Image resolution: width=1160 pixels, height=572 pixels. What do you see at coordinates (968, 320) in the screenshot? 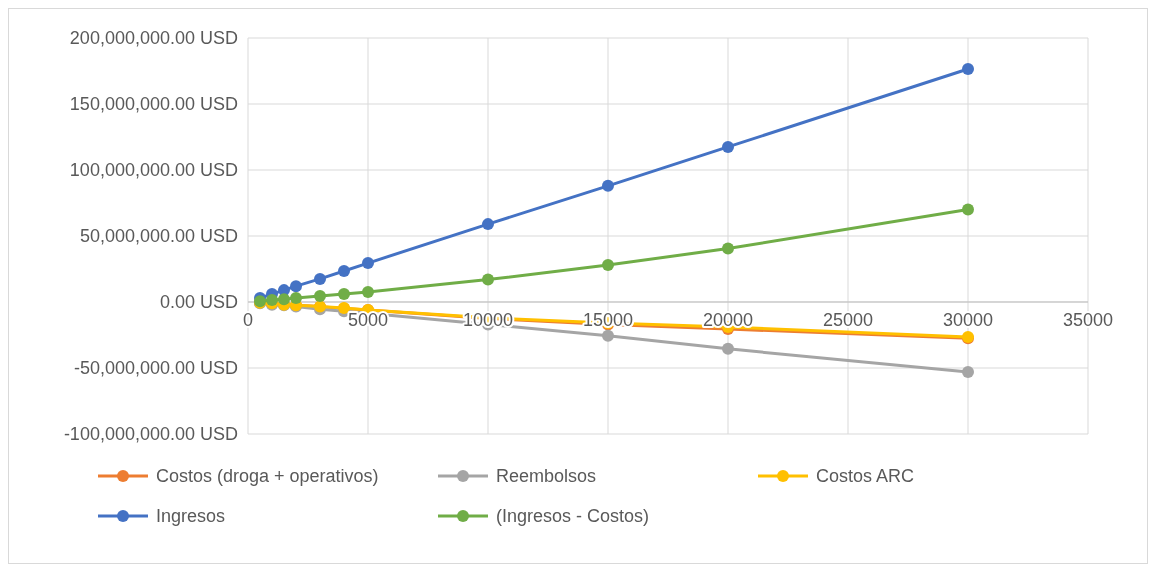
I see `x-tick-label: 30000` at bounding box center [968, 320].